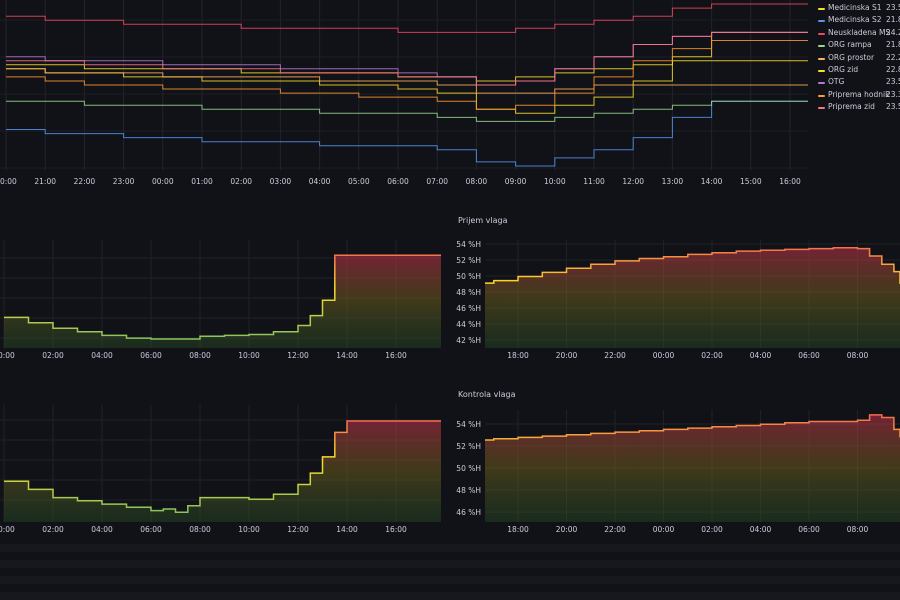 The width and height of the screenshot is (900, 600). What do you see at coordinates (893, 32) in the screenshot?
I see `legend-value: 24.2` at bounding box center [893, 32].